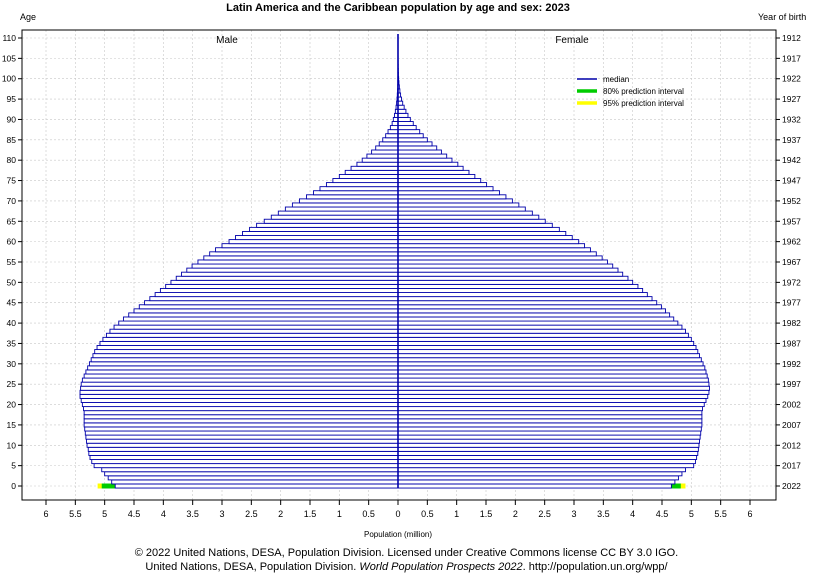 This screenshot has height=577, width=813. I want to click on year-tick-label: 1997, so click(791, 384).